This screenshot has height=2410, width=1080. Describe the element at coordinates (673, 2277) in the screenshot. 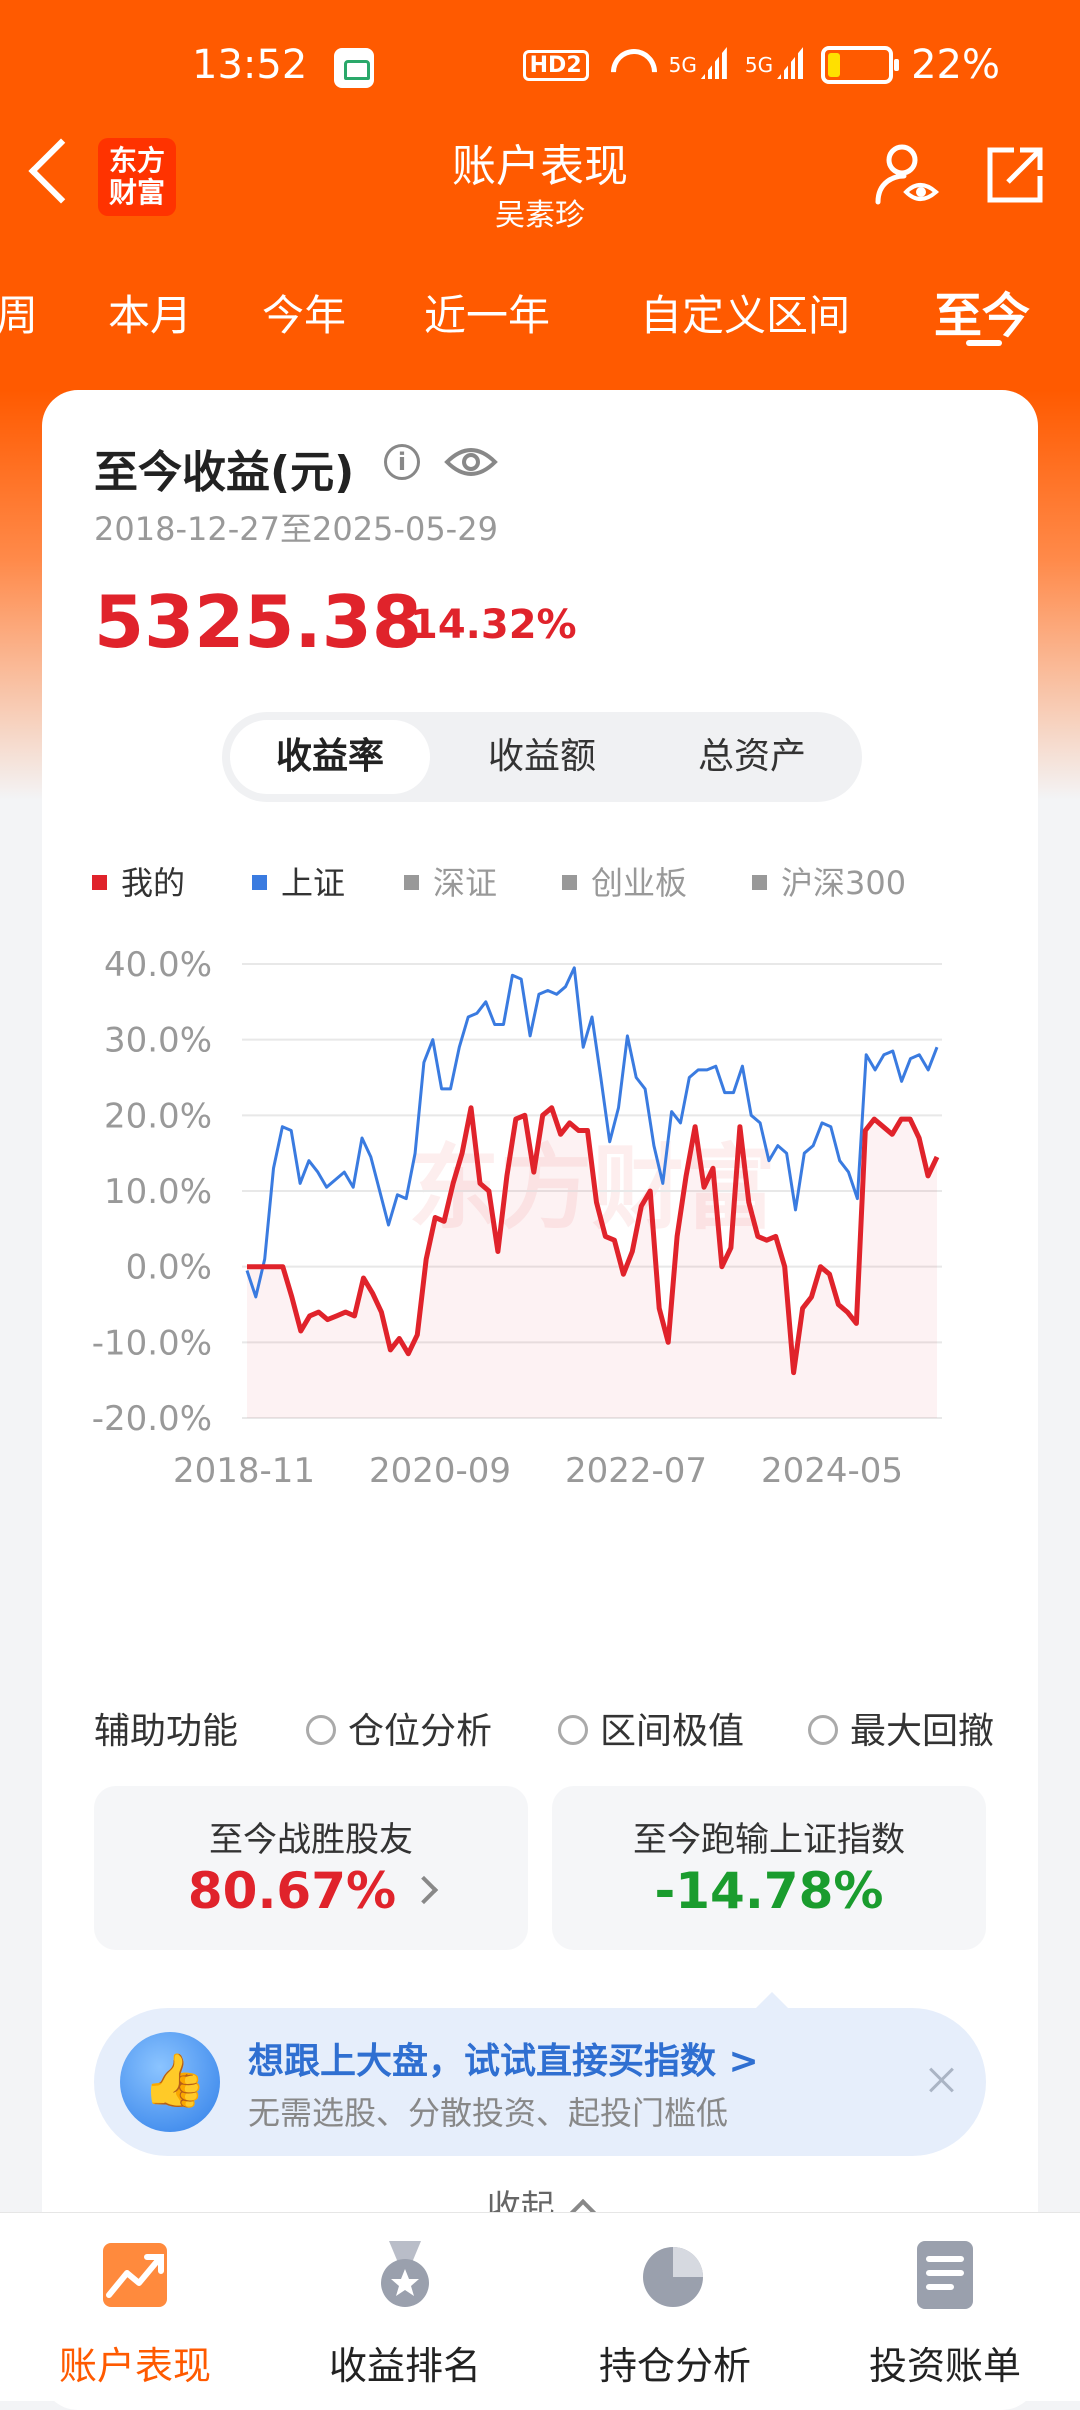

I see `pie-chart-icon` at that location.